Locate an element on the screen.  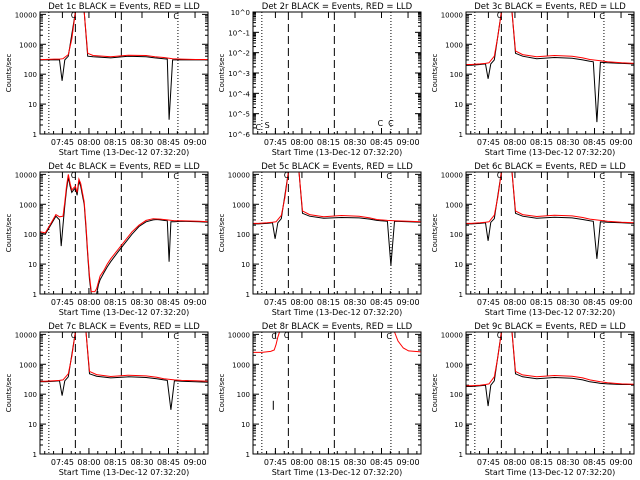
y-tick-label: 10^-3 is located at coordinates (239, 74).